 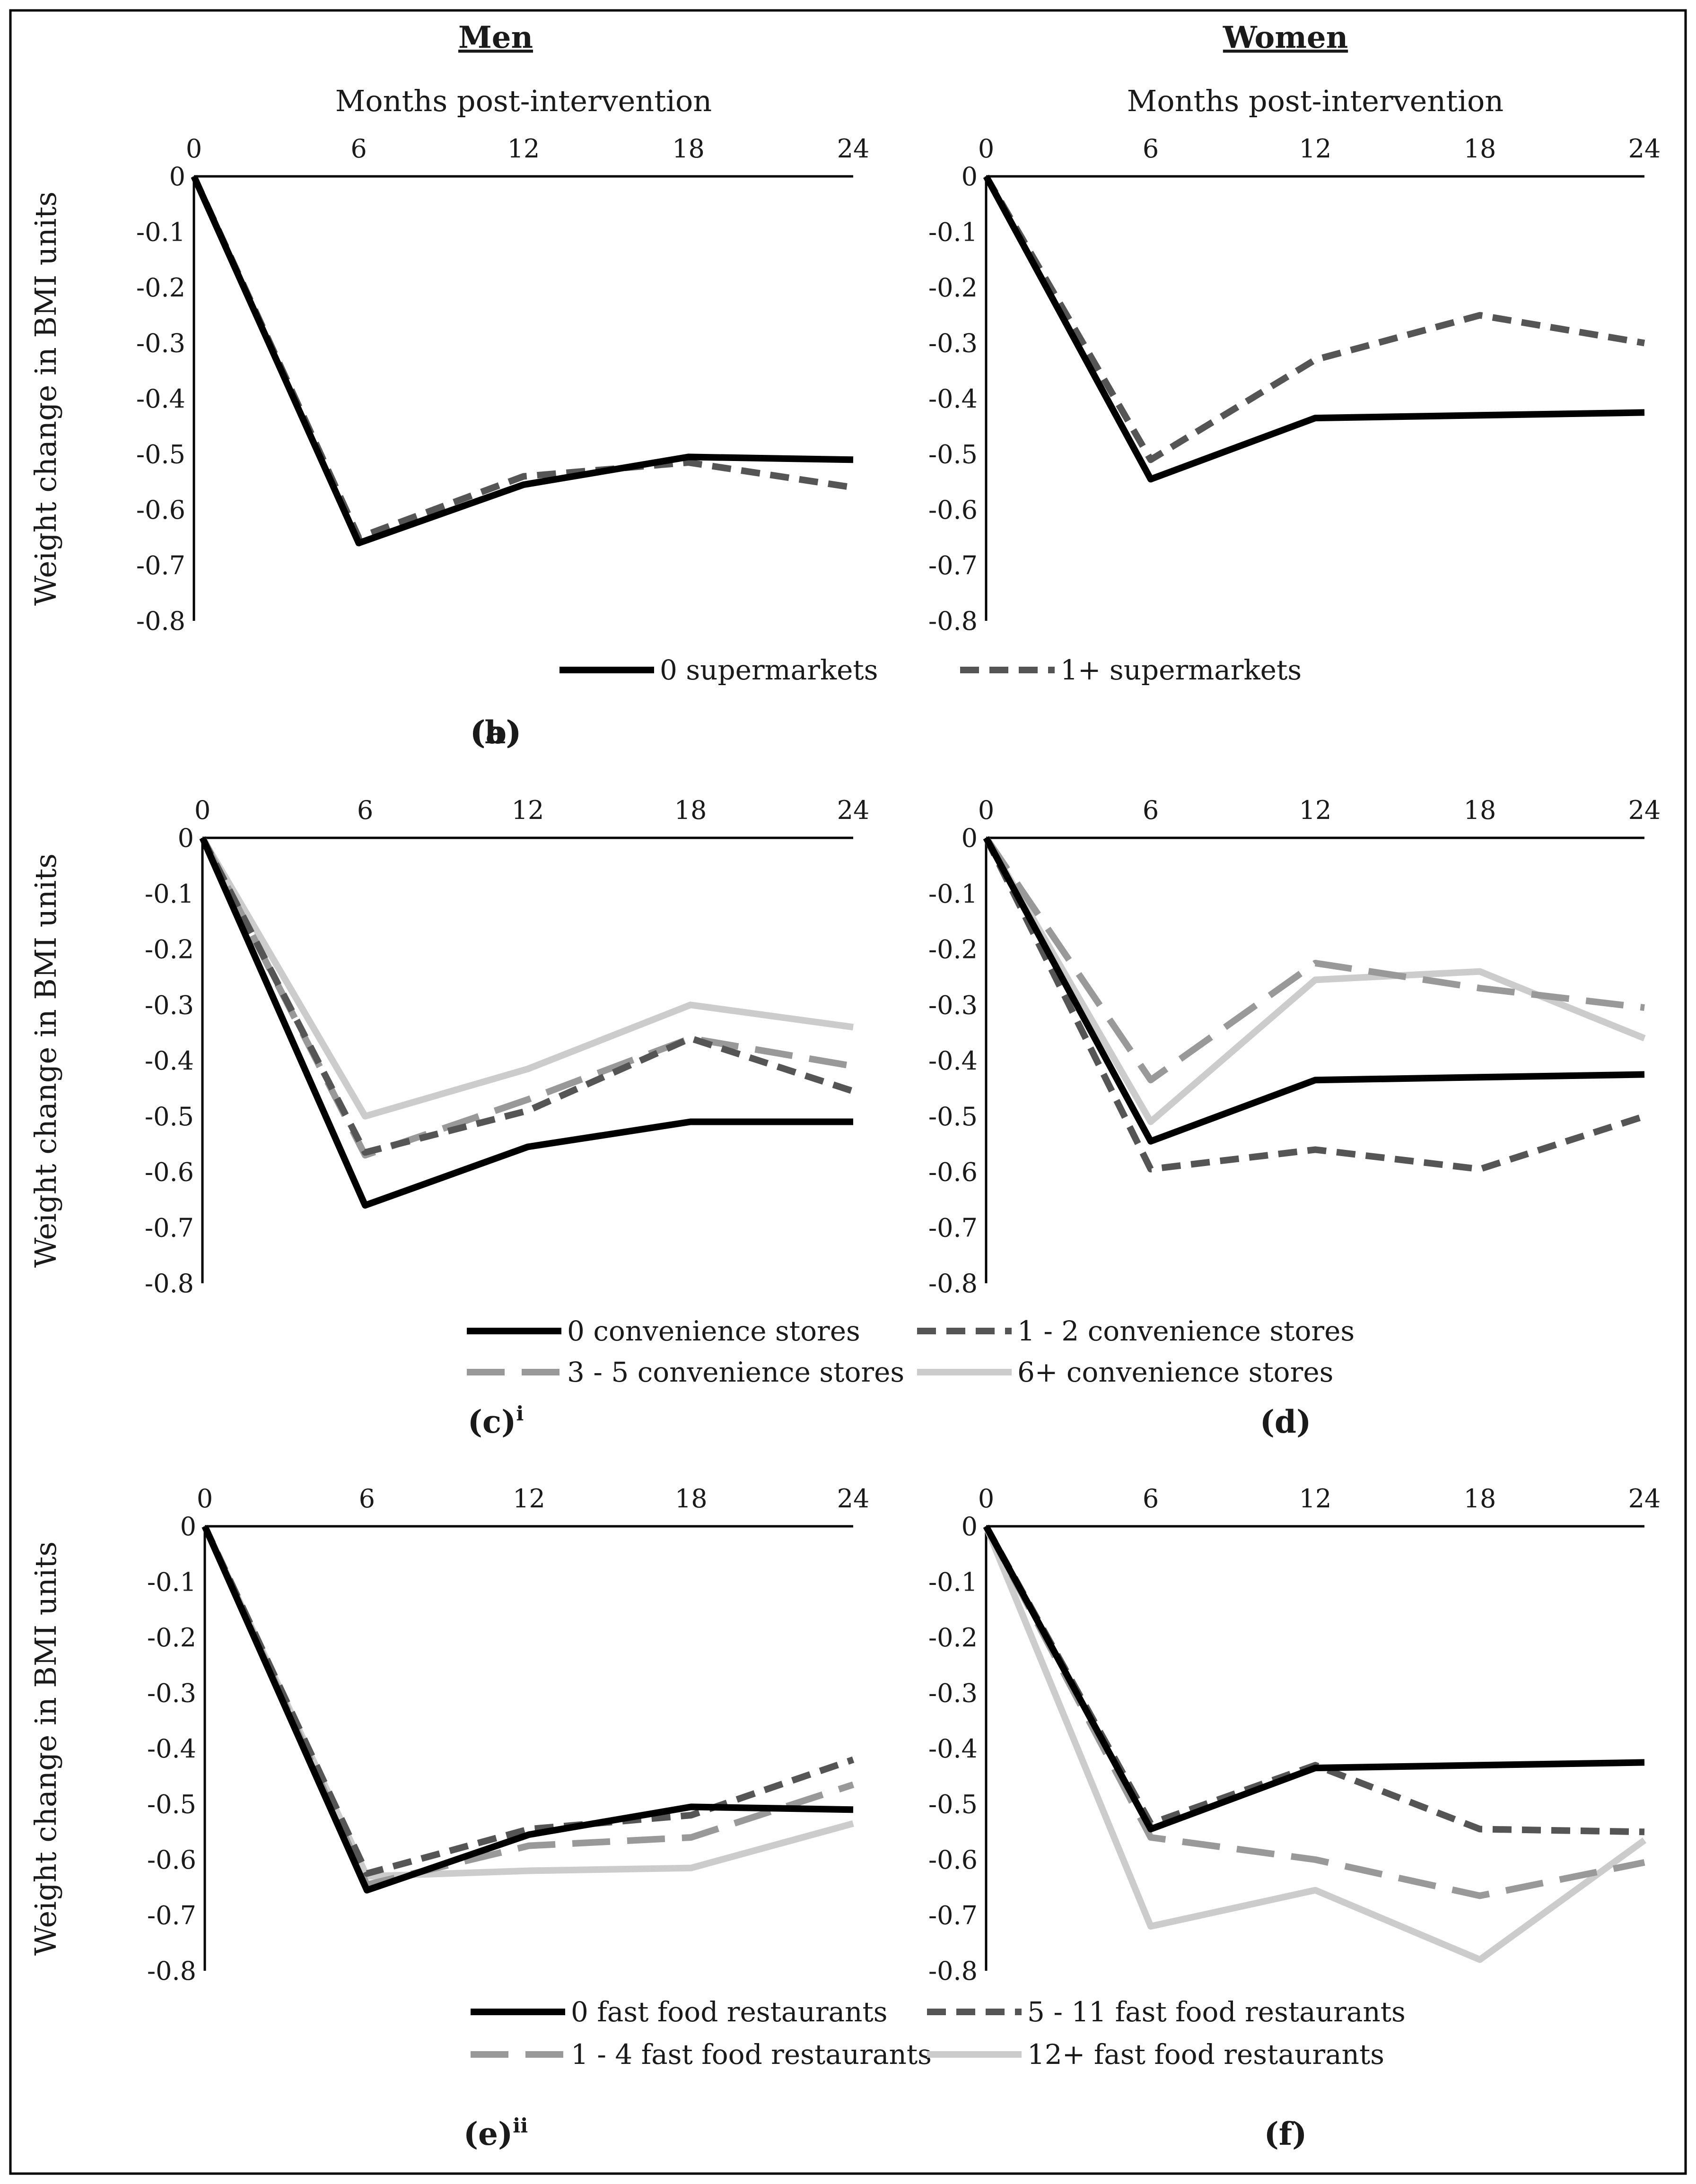 I want to click on legend-label: 5 - 11 fast food restaurants, so click(x=1216, y=2012).